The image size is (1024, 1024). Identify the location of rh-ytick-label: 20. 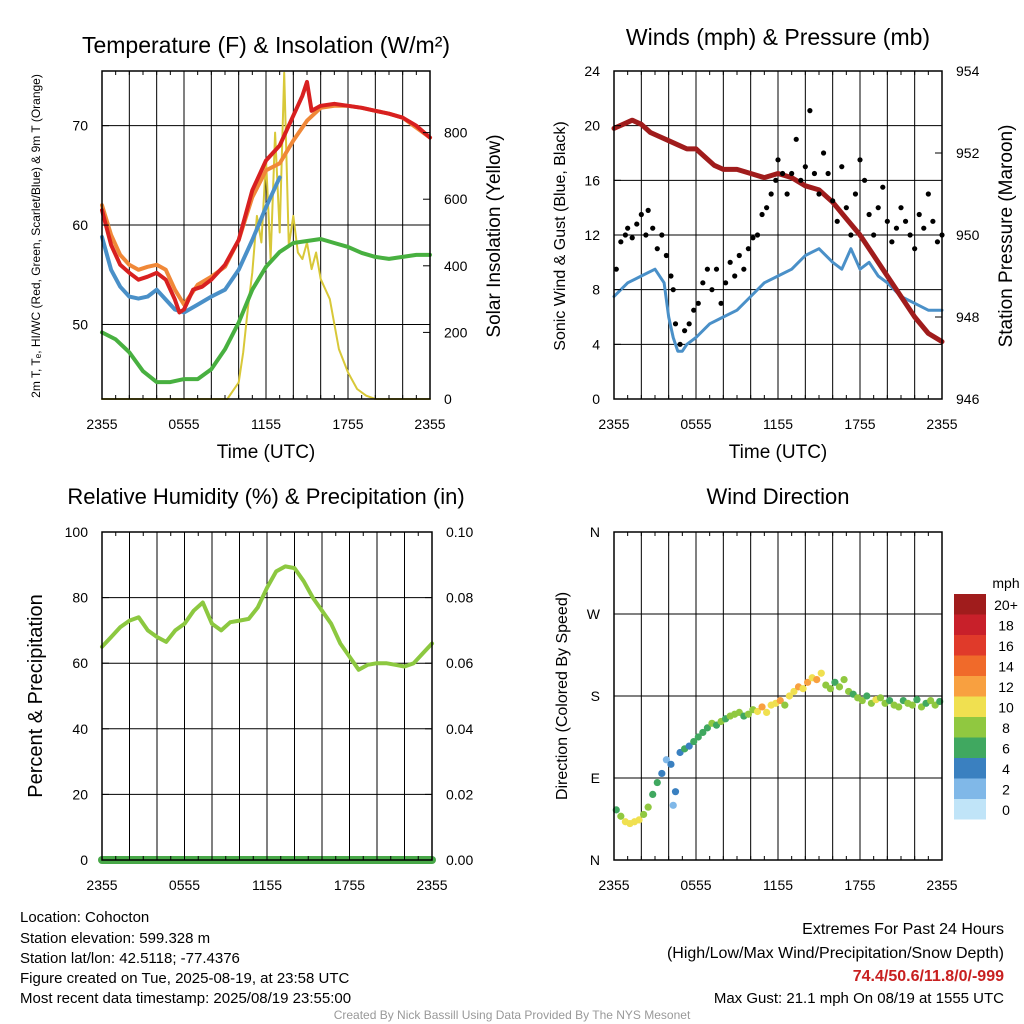
(80, 794).